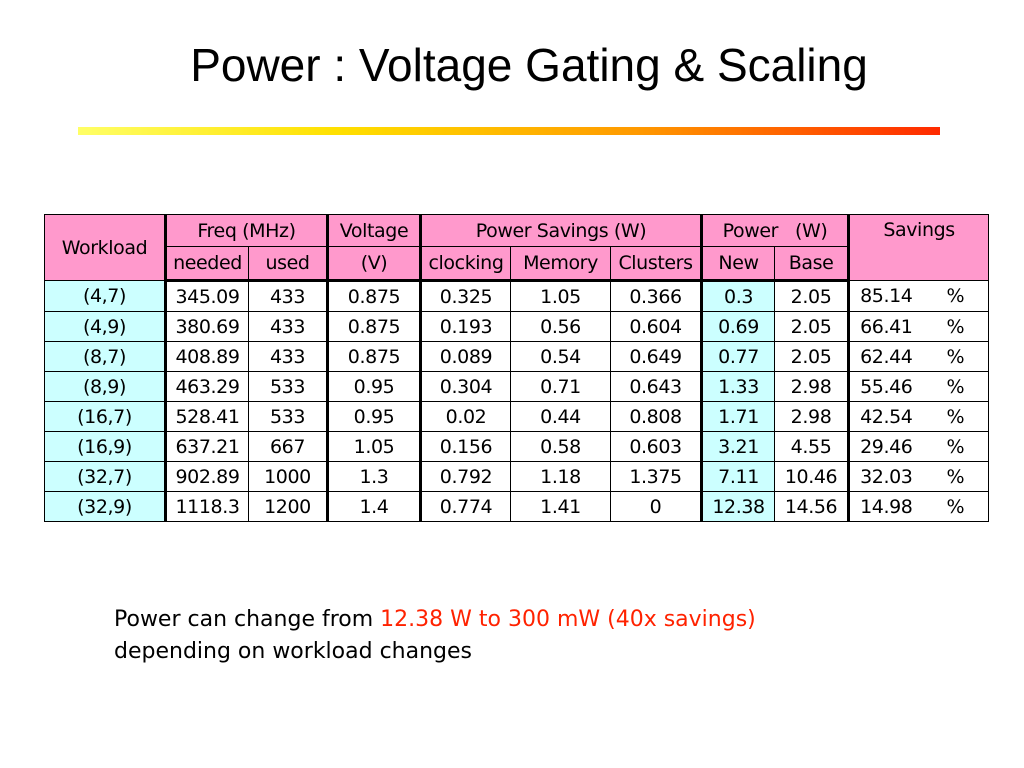  Describe the element at coordinates (656, 446) in the screenshot. I see `cell-clusters: 0.603` at that location.